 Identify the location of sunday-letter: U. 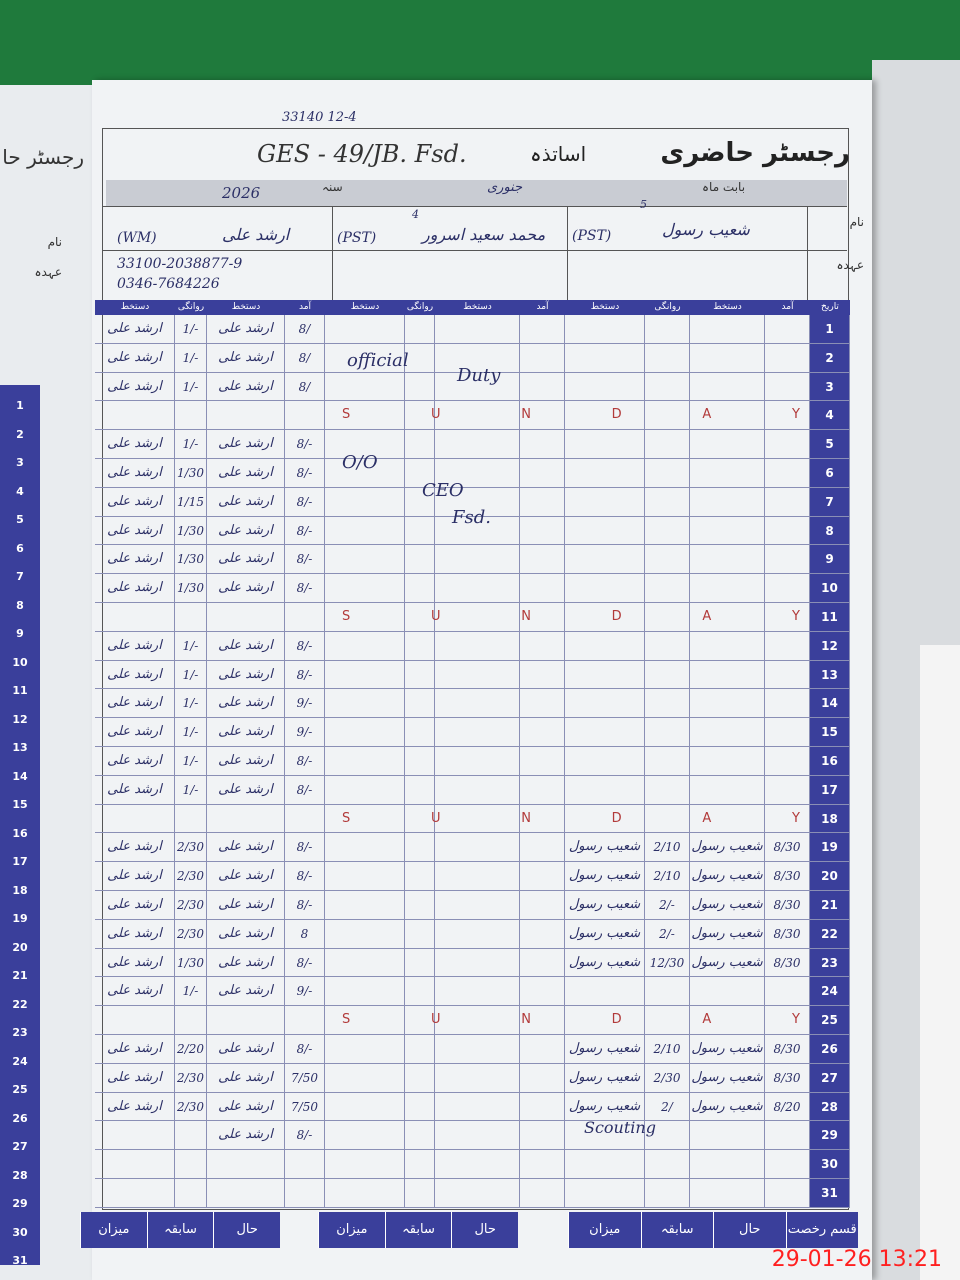
(436, 415).